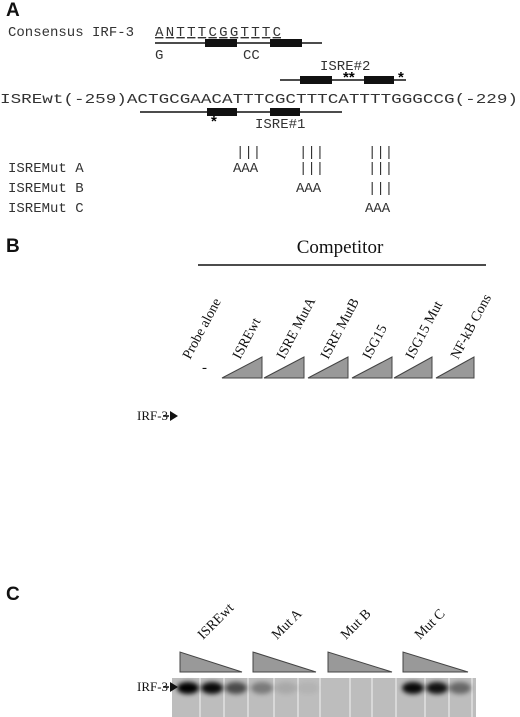 The image size is (520, 717). Describe the element at coordinates (13, 10) in the screenshot. I see `panel-label: A` at that location.